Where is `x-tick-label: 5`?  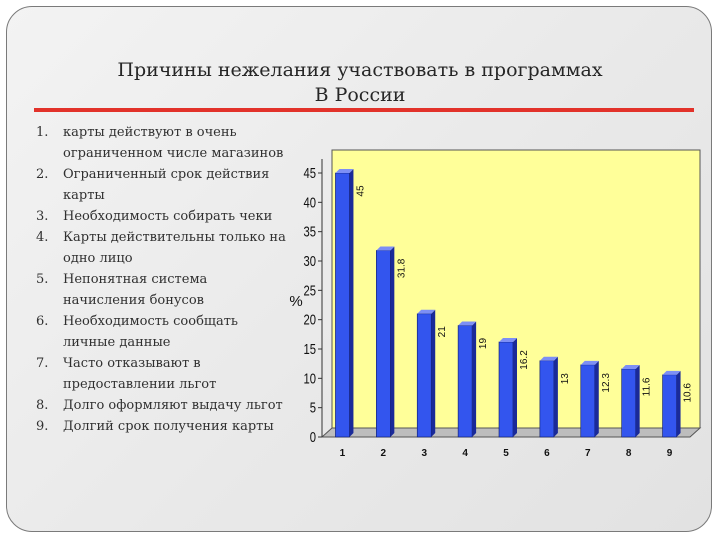 x-tick-label: 5 is located at coordinates (506, 453).